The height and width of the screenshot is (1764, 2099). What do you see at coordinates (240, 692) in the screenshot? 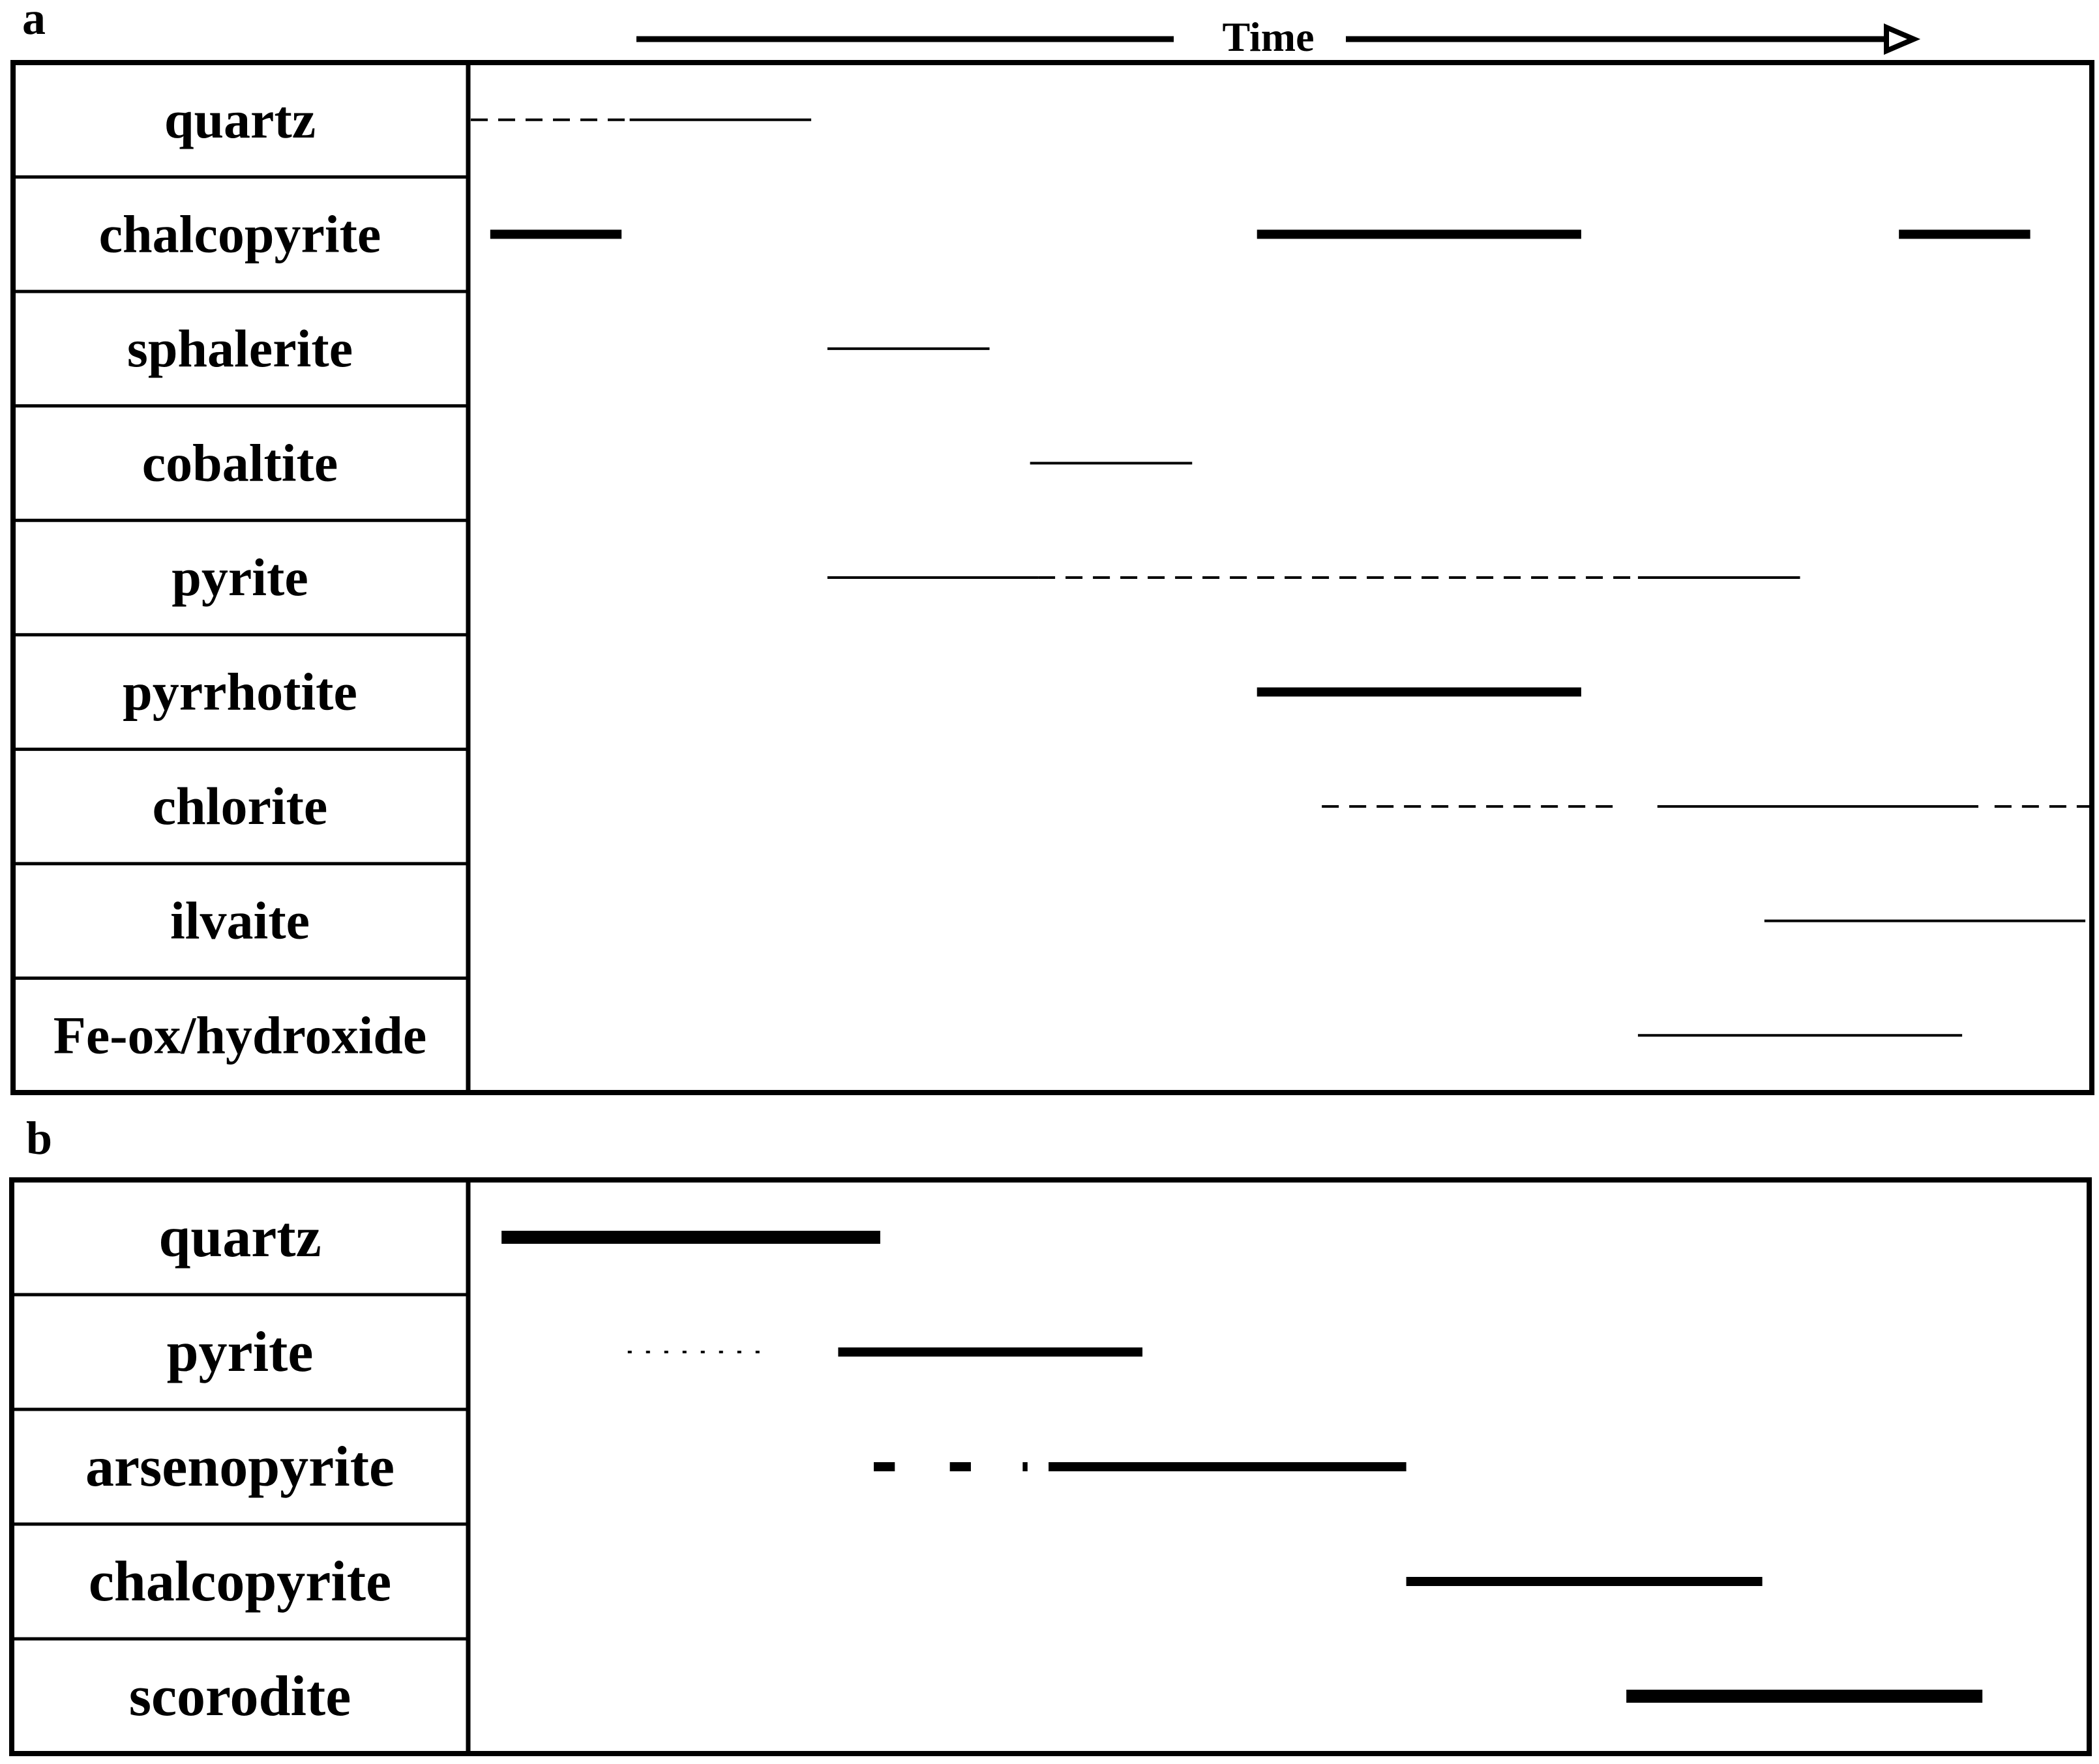
I see `mineral-name-pyrrhotite: pyrrhotite` at bounding box center [240, 692].